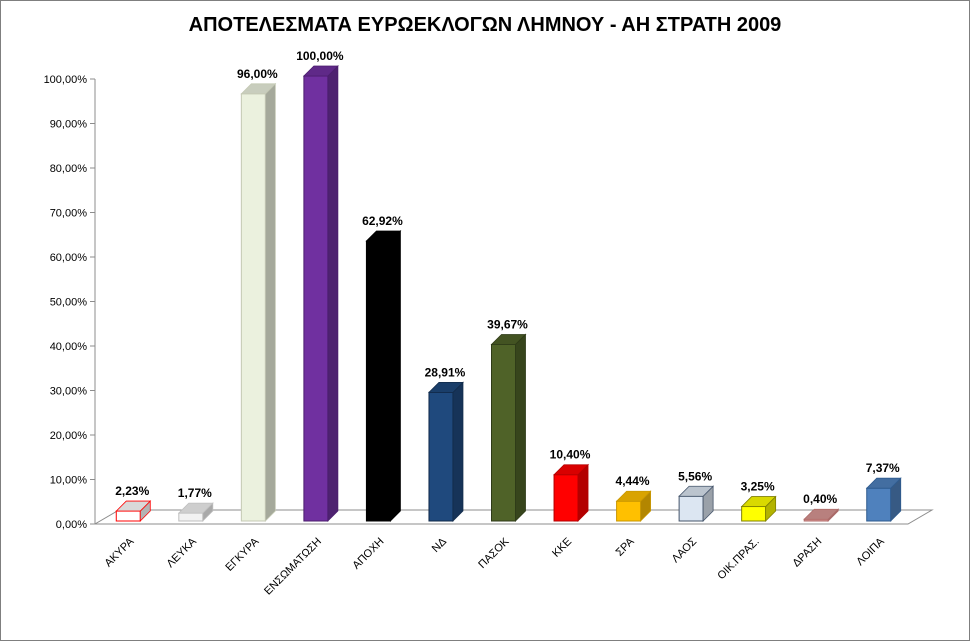 Image resolution: width=970 pixels, height=641 pixels. Describe the element at coordinates (69, 125) in the screenshot. I see `y-tick-label: 90,00%` at that location.